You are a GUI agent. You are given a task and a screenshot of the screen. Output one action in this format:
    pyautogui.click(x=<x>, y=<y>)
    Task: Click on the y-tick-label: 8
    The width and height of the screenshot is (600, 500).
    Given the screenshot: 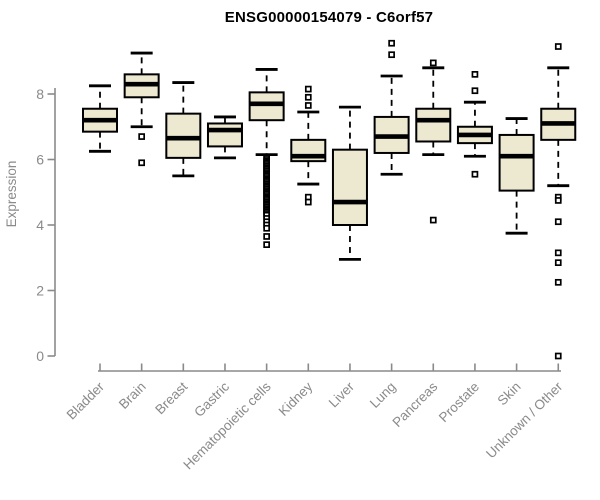 What is the action you would take?
    pyautogui.click(x=40, y=94)
    